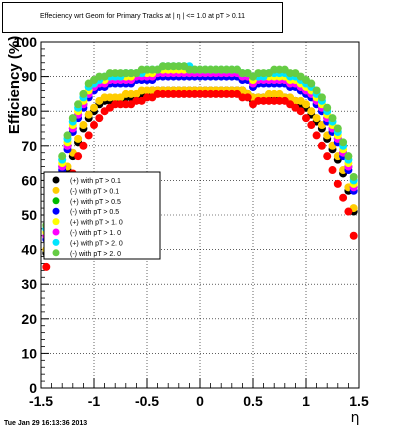  I want to click on y-tick-label: 0, so click(33, 388).